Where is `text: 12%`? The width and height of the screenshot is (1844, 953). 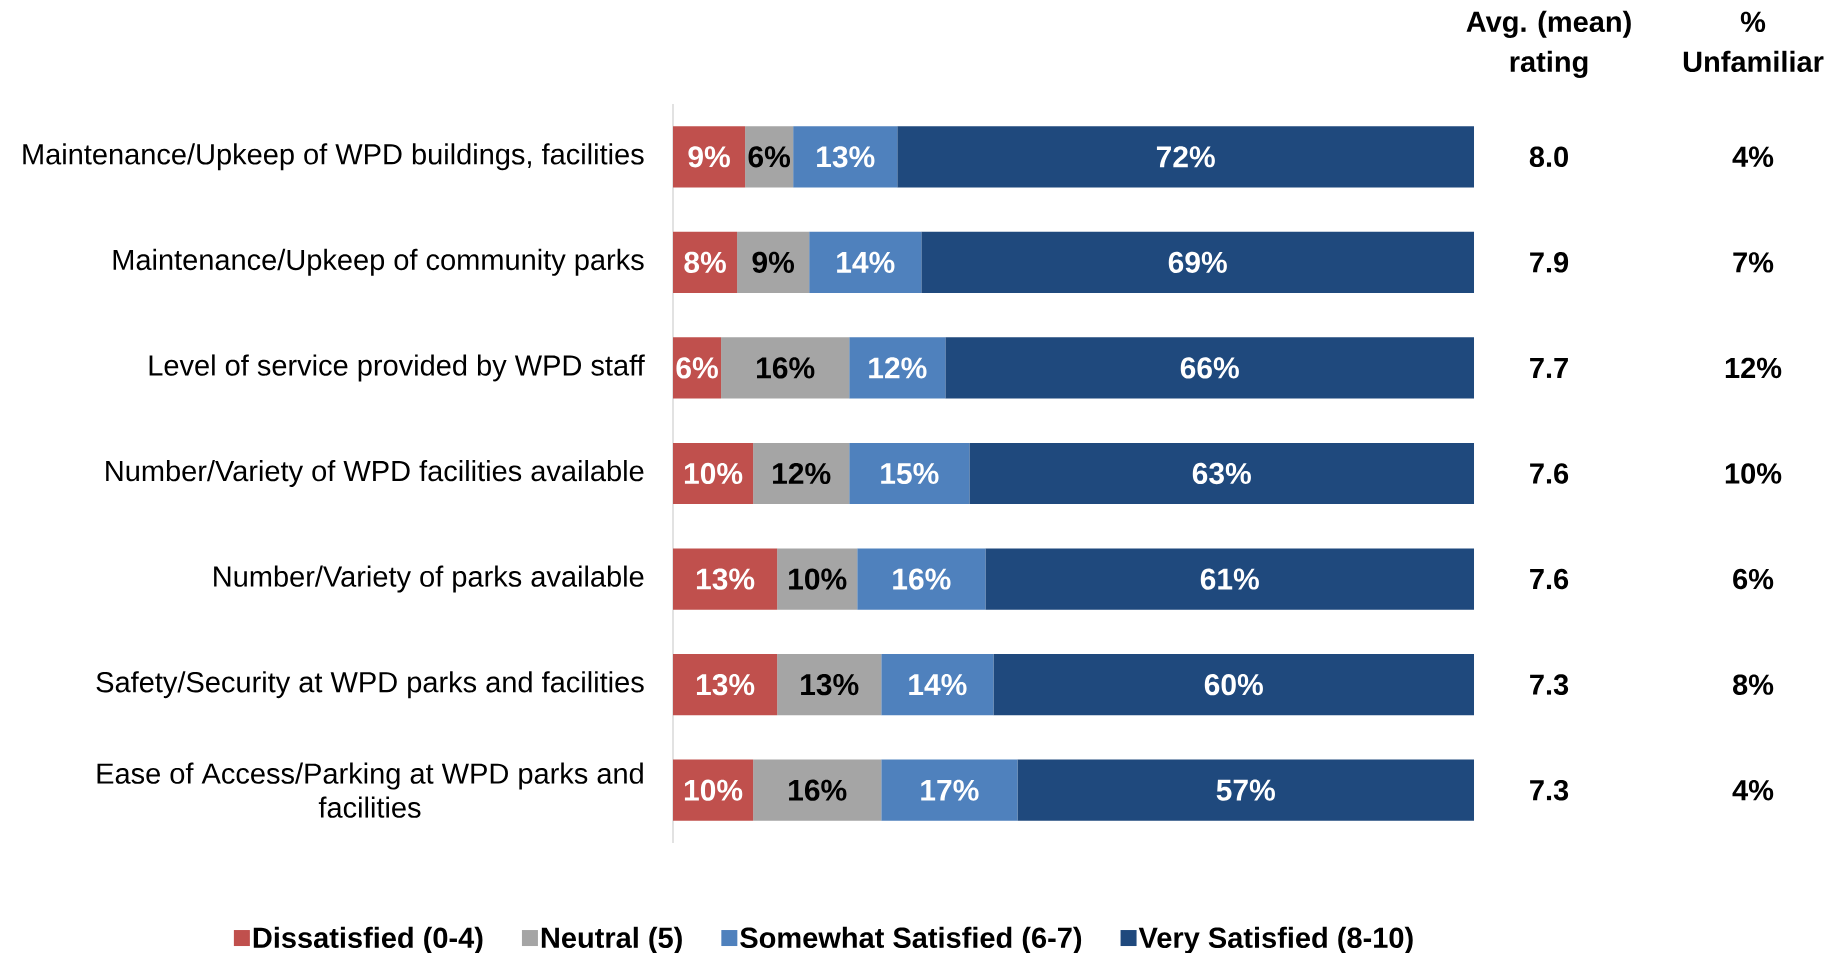 text: 12% is located at coordinates (1753, 368).